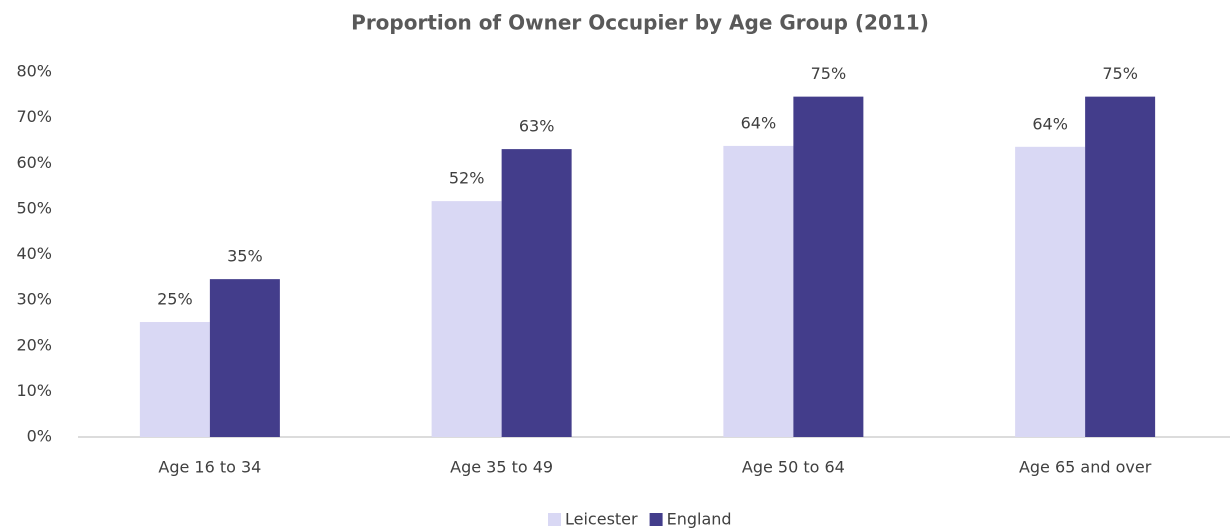 This screenshot has height=530, width=1232. I want to click on x-tick-label: Age 65 and over, so click(1085, 467).